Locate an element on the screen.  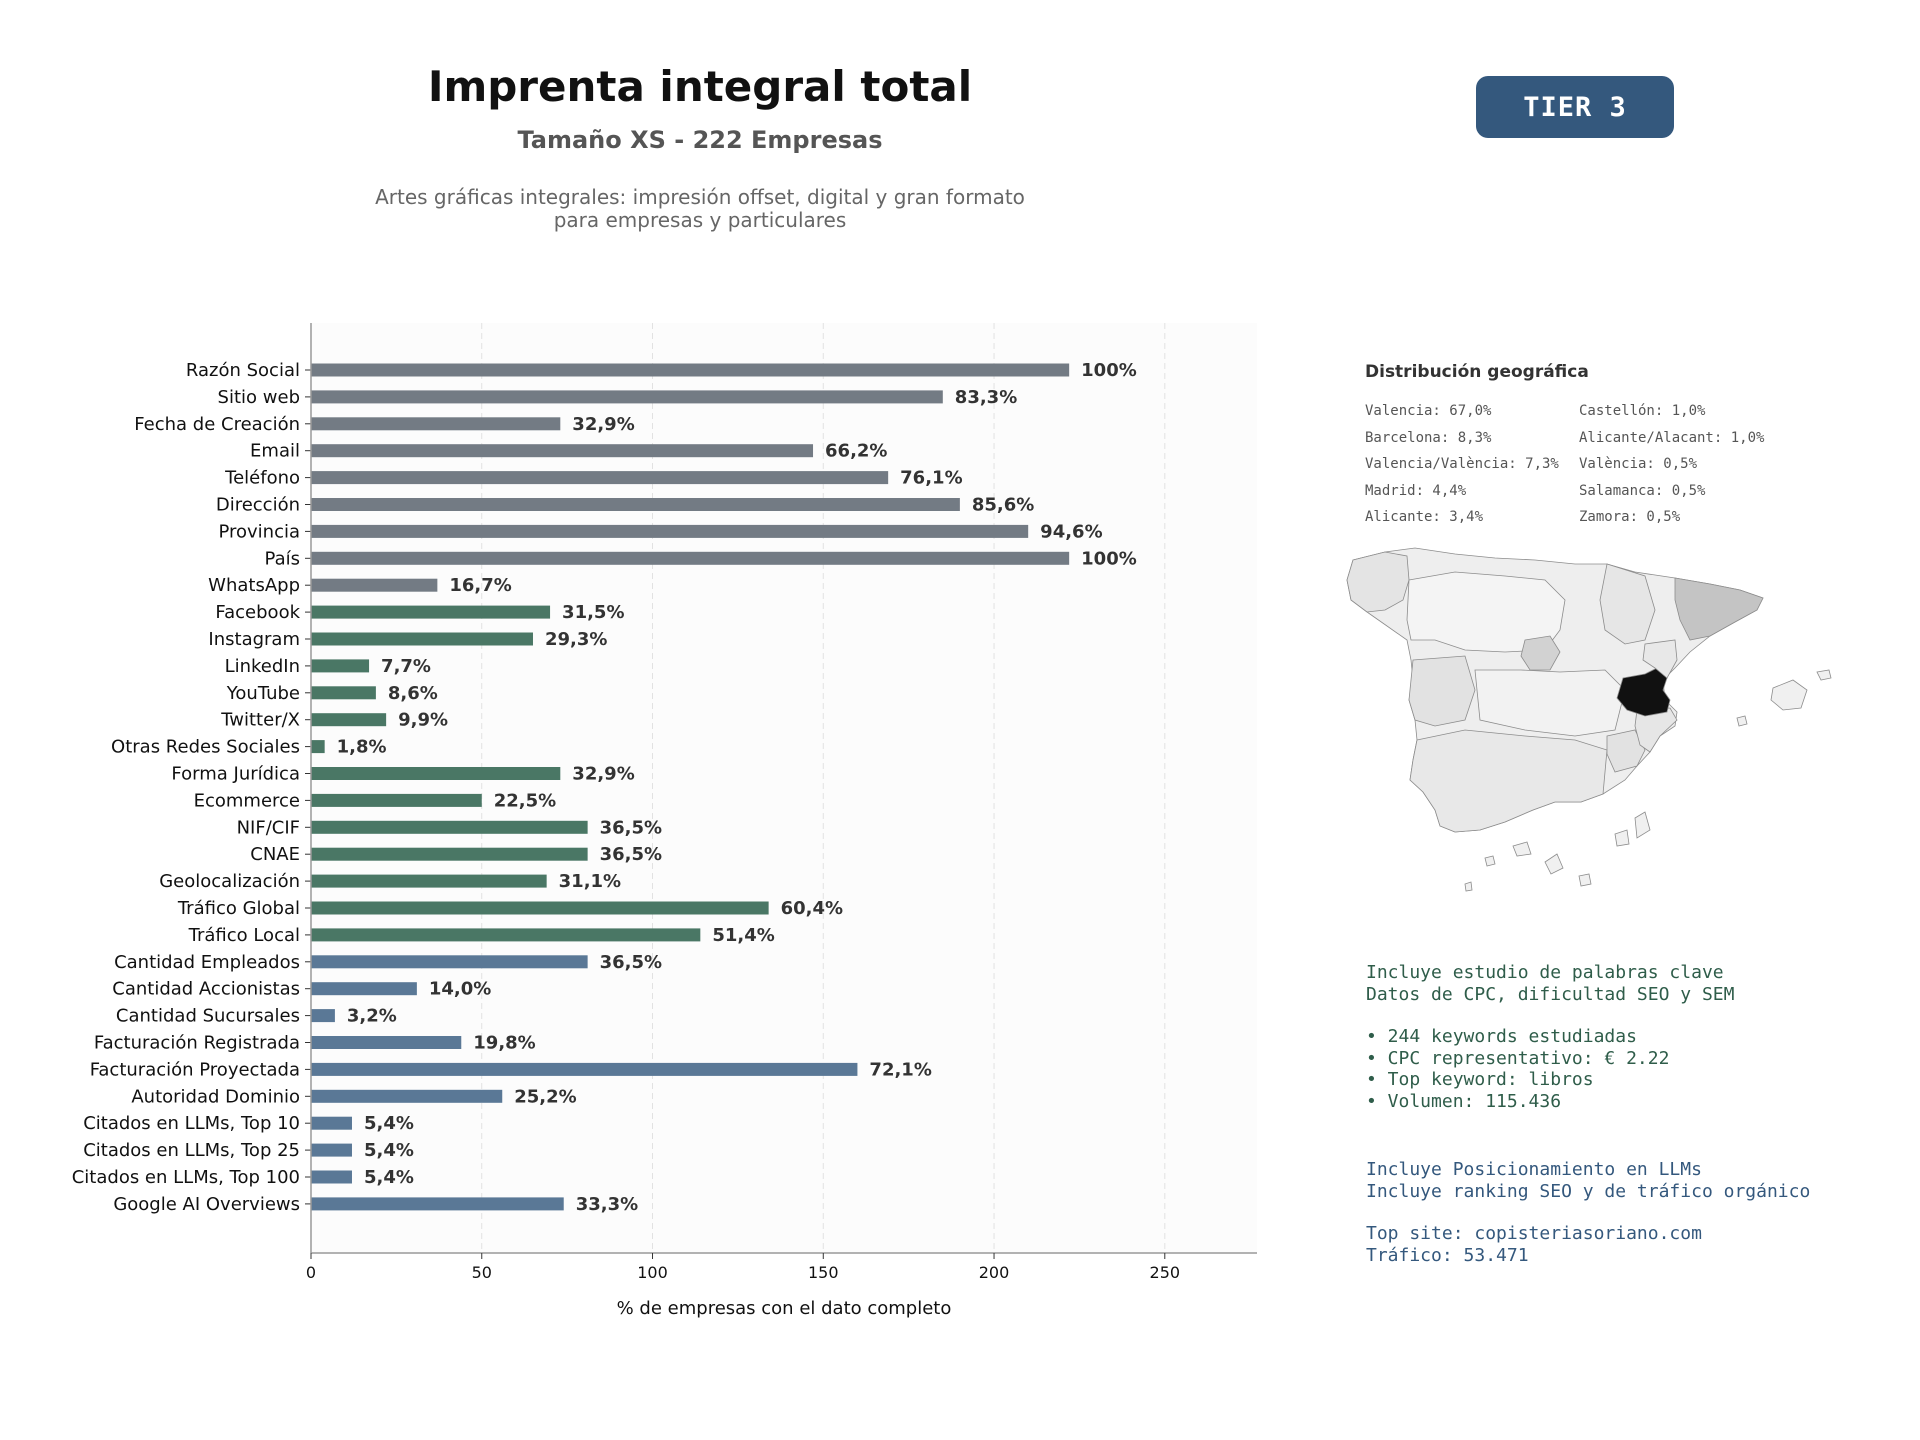
data-label: 94,6% is located at coordinates (1071, 531).